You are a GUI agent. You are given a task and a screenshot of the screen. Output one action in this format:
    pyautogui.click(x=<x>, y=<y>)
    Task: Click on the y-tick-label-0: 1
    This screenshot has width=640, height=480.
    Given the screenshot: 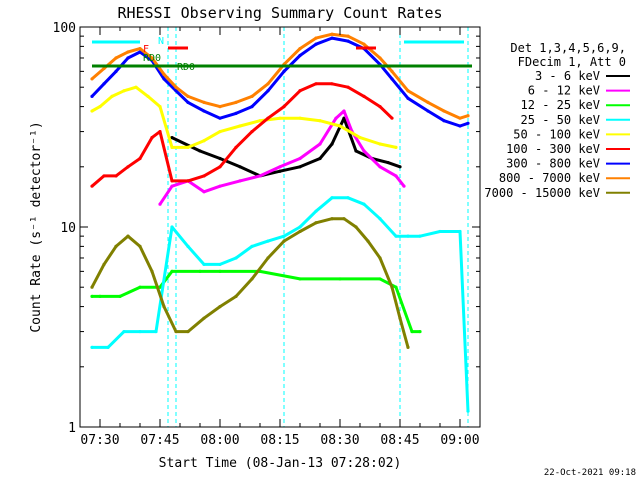 What is the action you would take?
    pyautogui.click(x=72, y=428)
    